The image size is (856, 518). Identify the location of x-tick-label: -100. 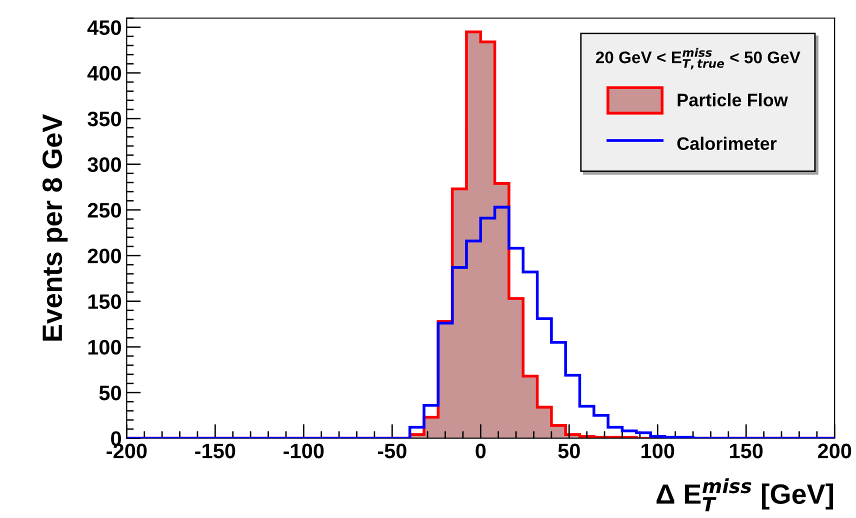
(304, 451).